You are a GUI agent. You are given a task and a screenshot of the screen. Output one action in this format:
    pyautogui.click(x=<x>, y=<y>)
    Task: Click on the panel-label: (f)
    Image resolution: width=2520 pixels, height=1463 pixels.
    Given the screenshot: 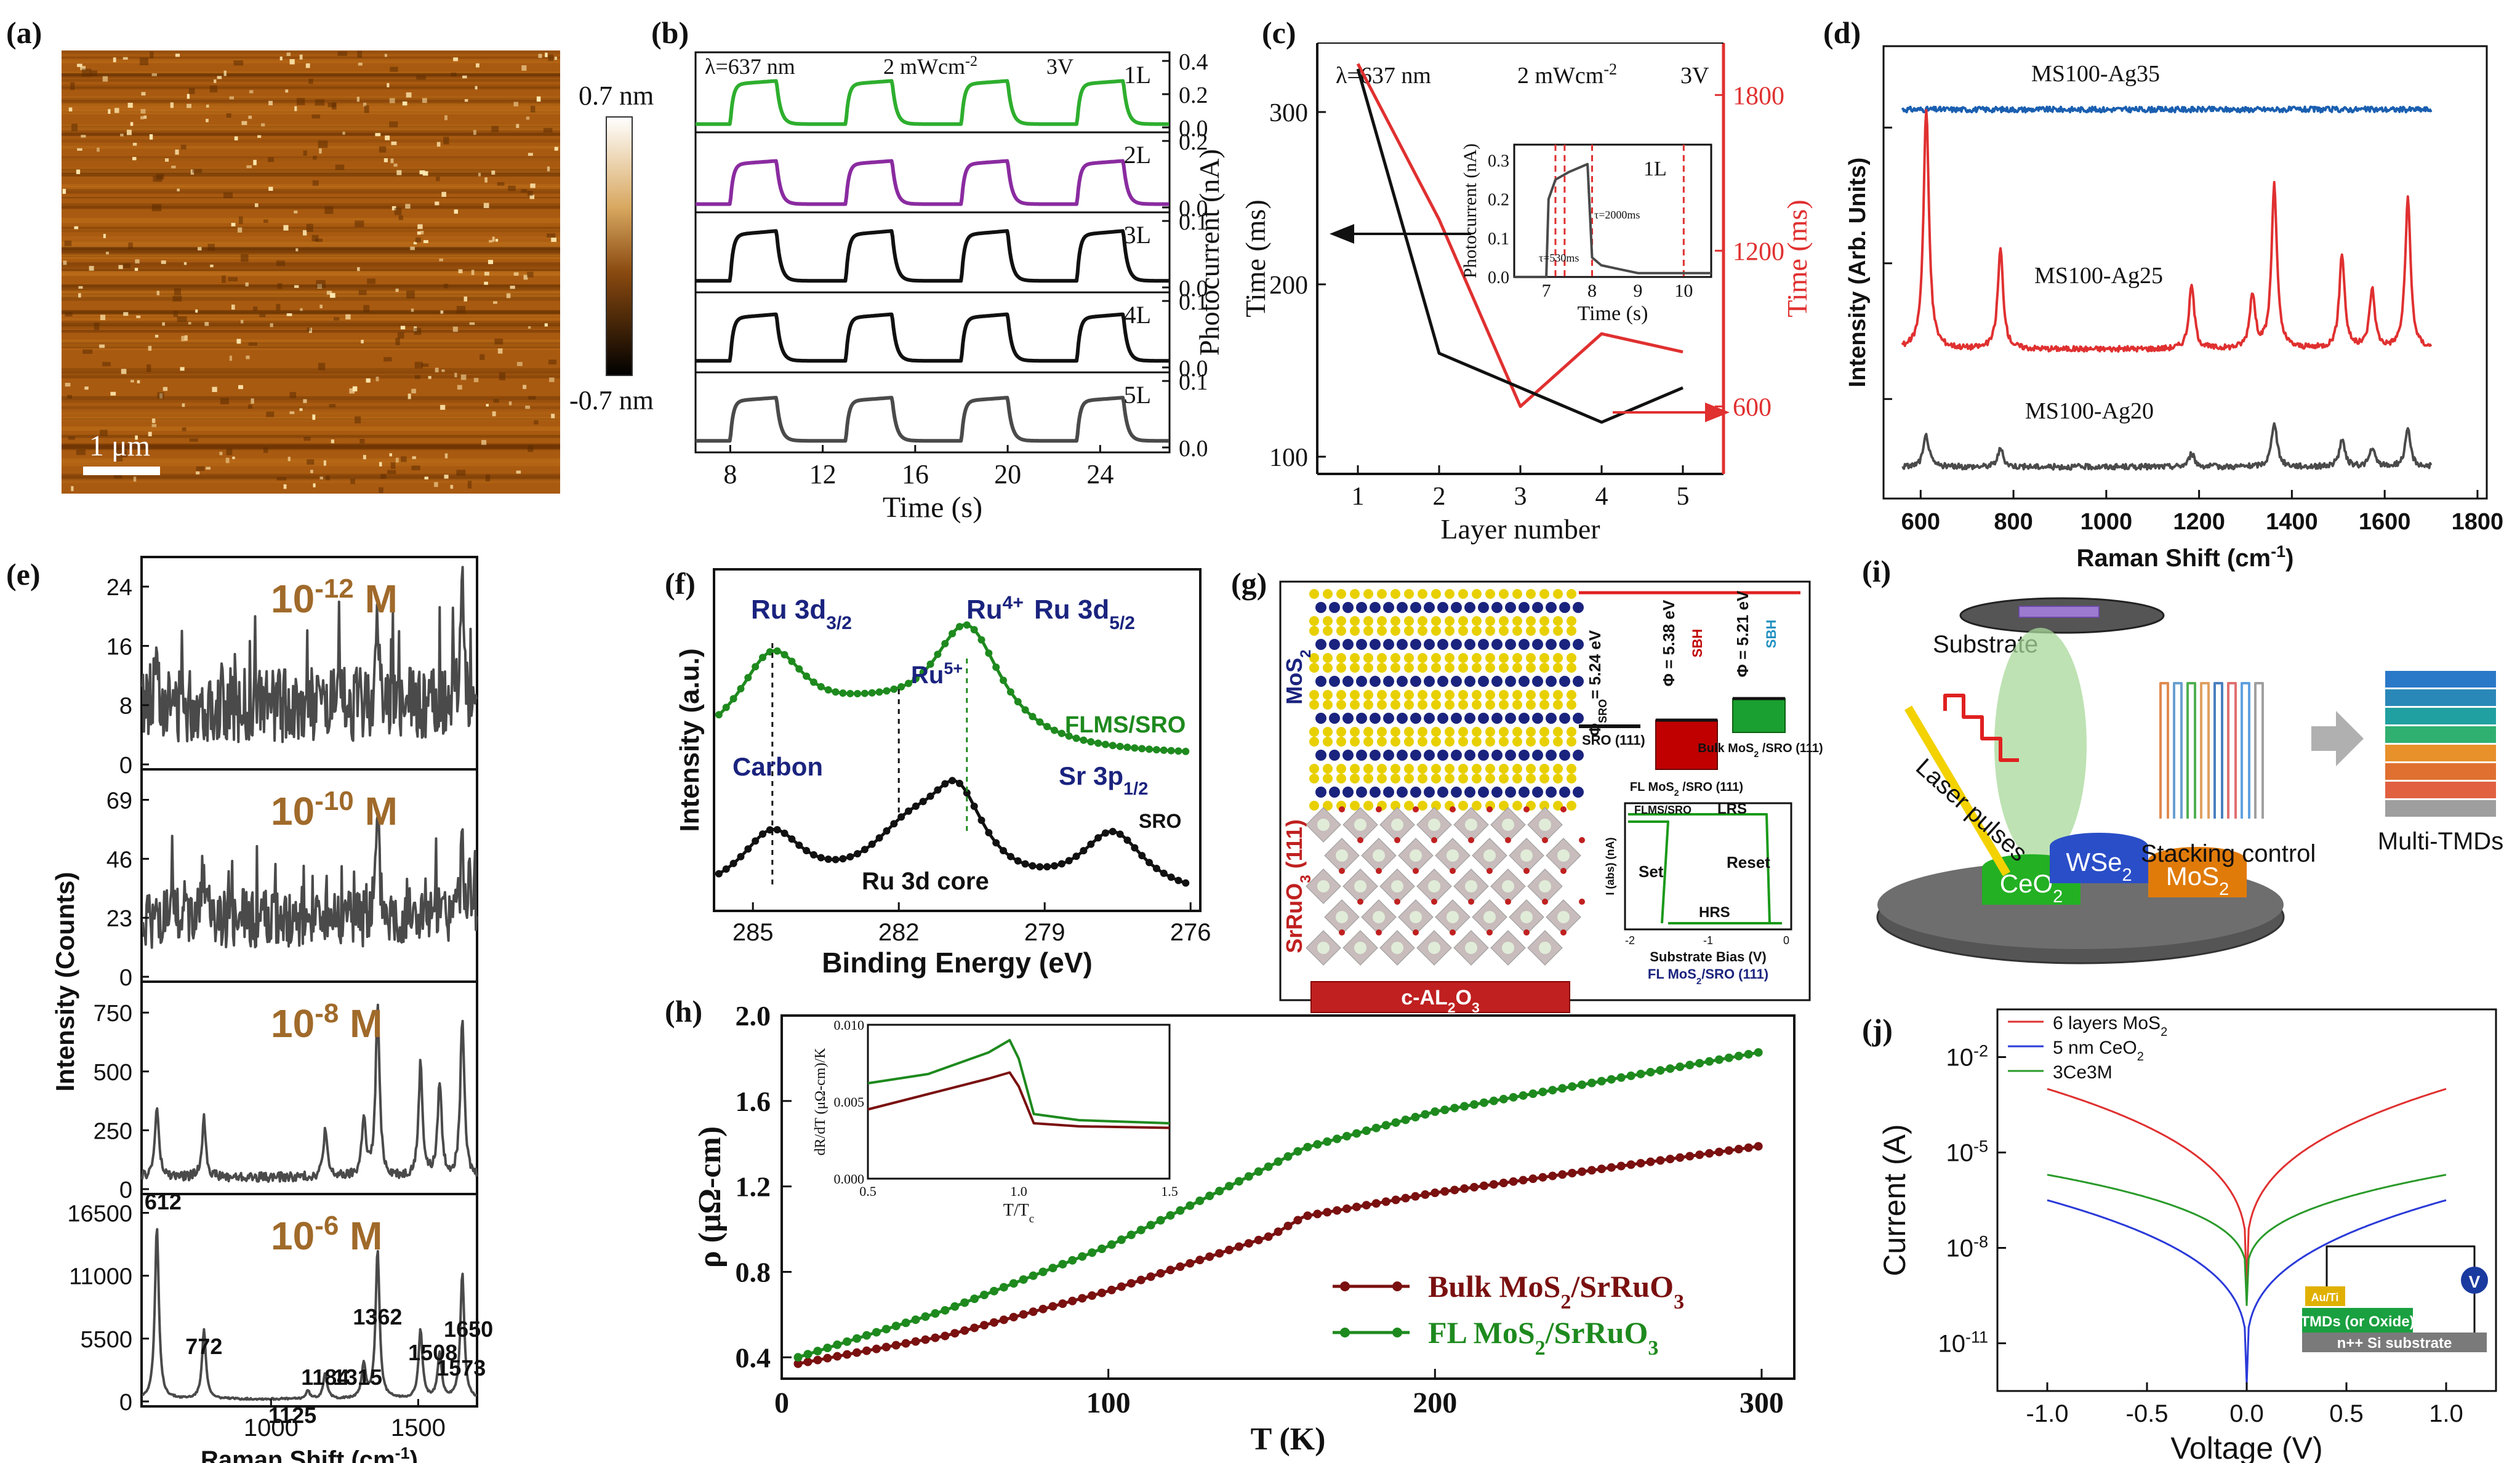 What is the action you would take?
    pyautogui.click(x=680, y=583)
    